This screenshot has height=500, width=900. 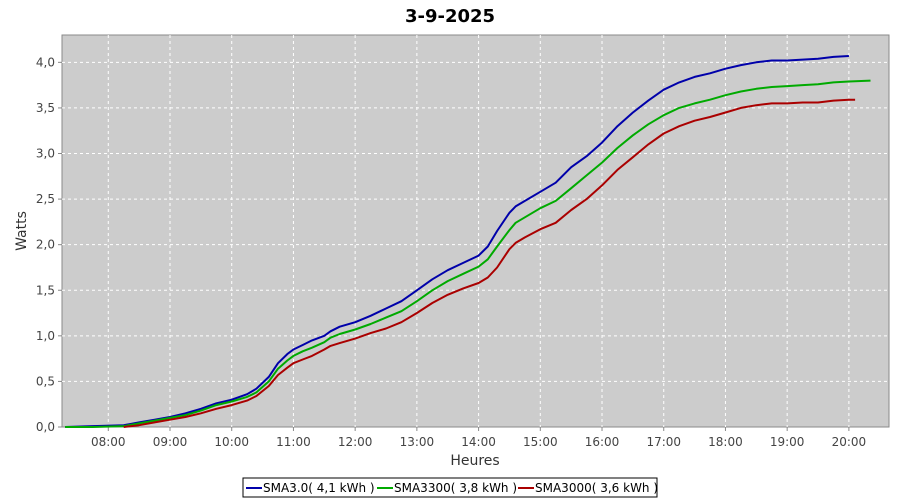 What do you see at coordinates (663, 442) in the screenshot?
I see `x-tick-label: 17:00` at bounding box center [663, 442].